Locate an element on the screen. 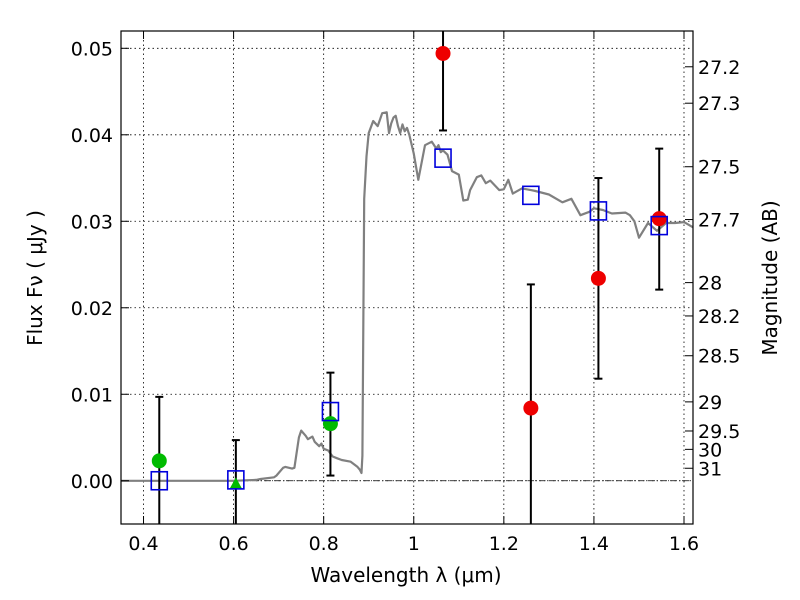  mag-tick-label: 30 is located at coordinates (710, 450).